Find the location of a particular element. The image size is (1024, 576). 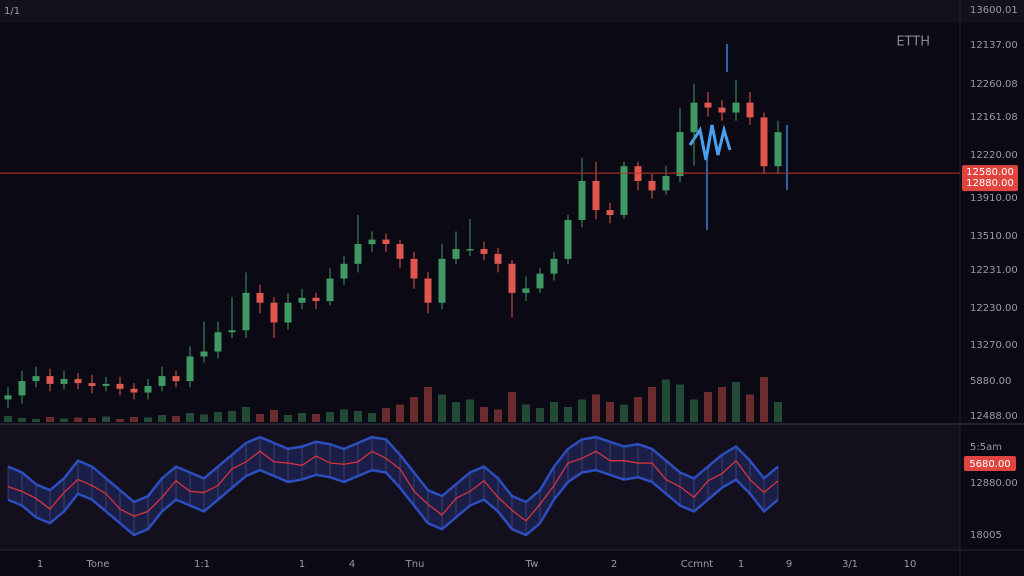

band-area is located at coordinates (393, 486).